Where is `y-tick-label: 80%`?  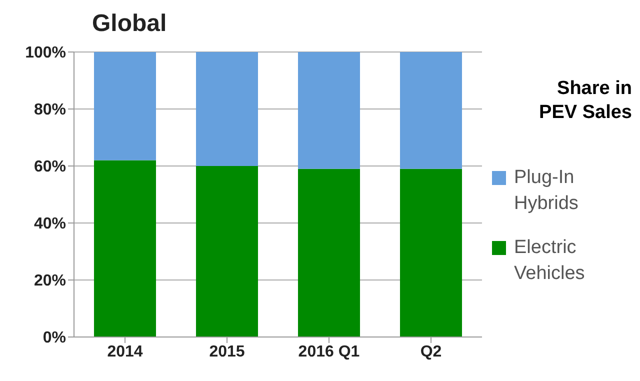
y-tick-label: 80% is located at coordinates (50, 110).